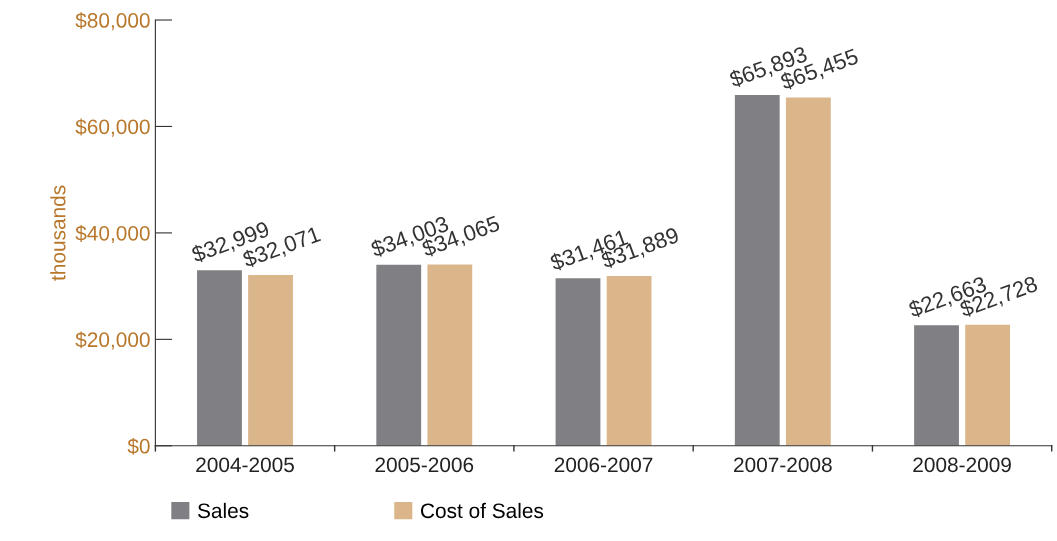 The height and width of the screenshot is (541, 1057). I want to click on x-tick-label: 2004-2005, so click(245, 465).